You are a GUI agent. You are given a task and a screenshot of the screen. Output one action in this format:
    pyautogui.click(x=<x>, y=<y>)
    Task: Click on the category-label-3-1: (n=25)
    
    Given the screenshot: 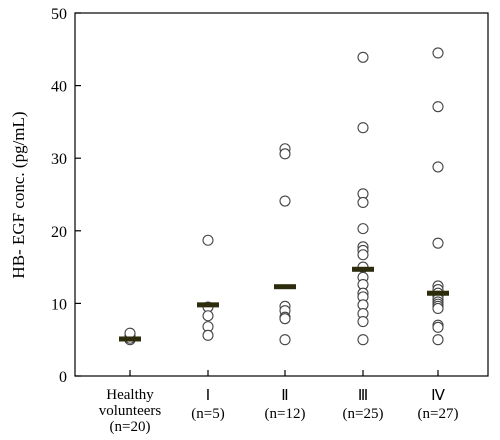 What is the action you would take?
    pyautogui.click(x=363, y=414)
    